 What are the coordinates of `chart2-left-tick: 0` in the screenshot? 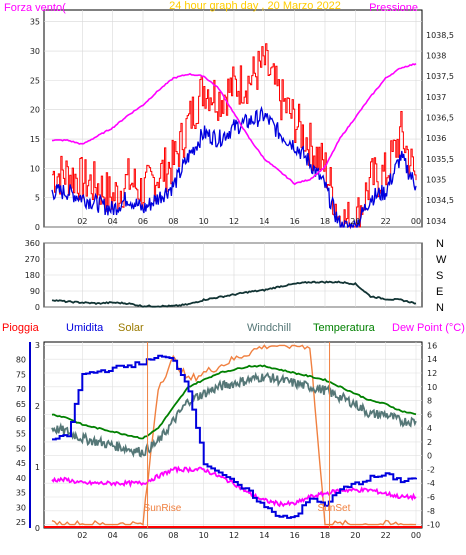 It's located at (37, 307).